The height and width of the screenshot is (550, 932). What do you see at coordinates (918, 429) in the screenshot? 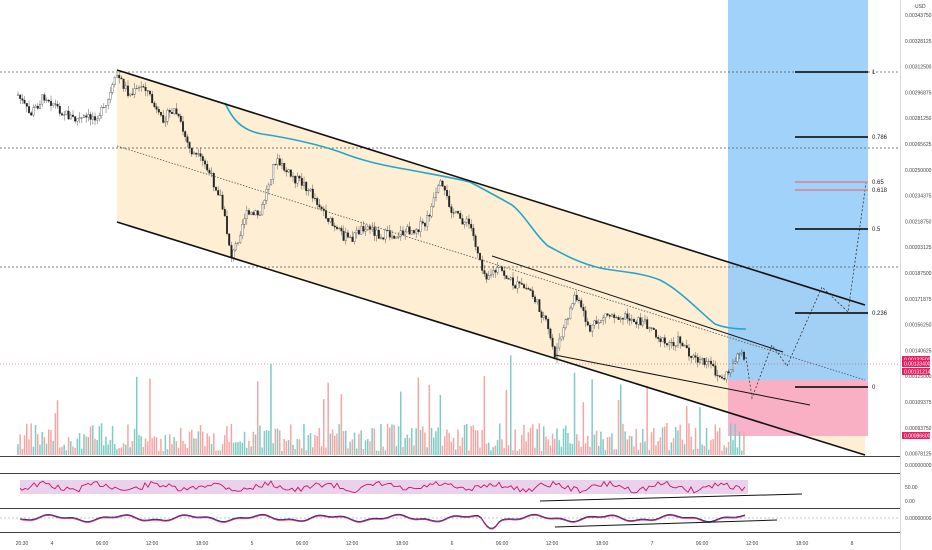
I see `price-tick-label: 0.00093750` at bounding box center [918, 429].